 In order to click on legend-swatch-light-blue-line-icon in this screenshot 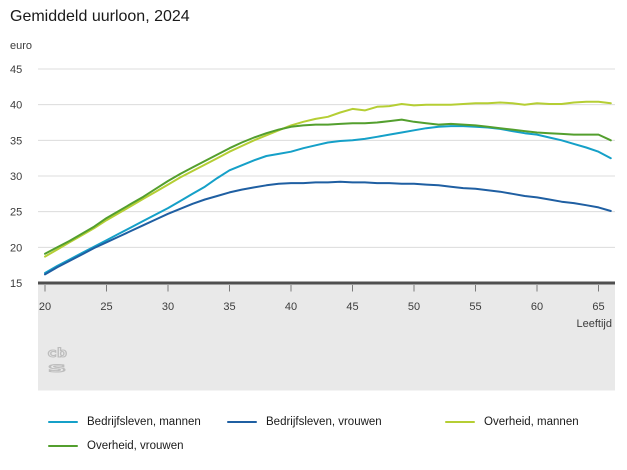, I will do `click(63, 422)`.